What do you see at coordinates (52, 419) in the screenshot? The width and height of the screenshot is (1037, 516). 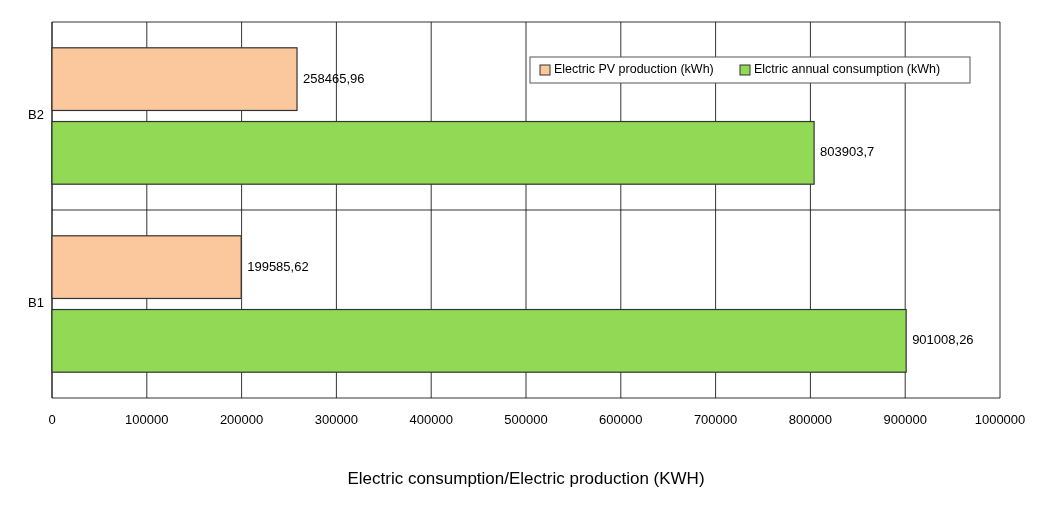 I see `x-tick-label: 0` at bounding box center [52, 419].